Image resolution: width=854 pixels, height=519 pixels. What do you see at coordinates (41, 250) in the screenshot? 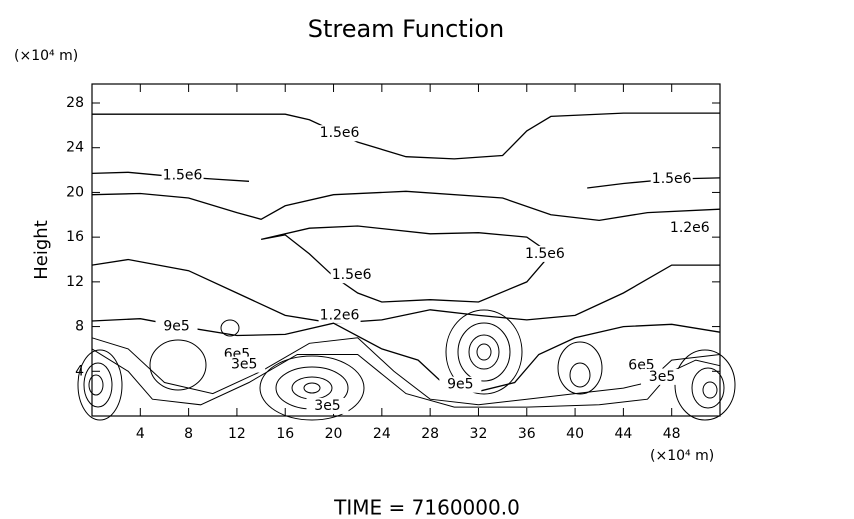
I see `y-axis-label: Height` at bounding box center [41, 250].